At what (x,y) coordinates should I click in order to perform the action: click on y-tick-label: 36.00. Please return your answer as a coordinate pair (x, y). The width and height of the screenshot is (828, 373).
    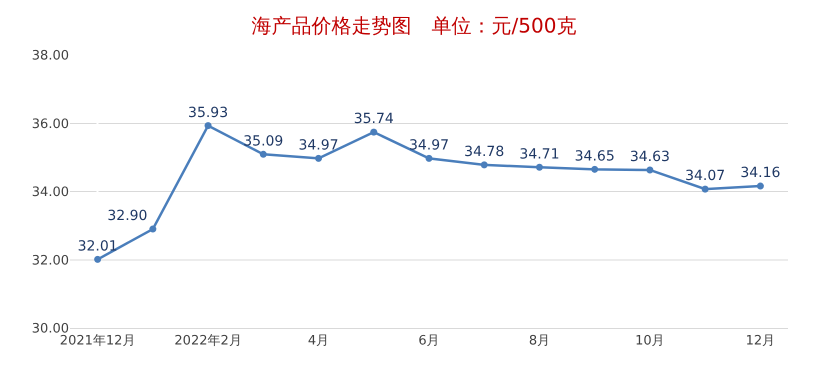
    Looking at the image, I should click on (50, 124).